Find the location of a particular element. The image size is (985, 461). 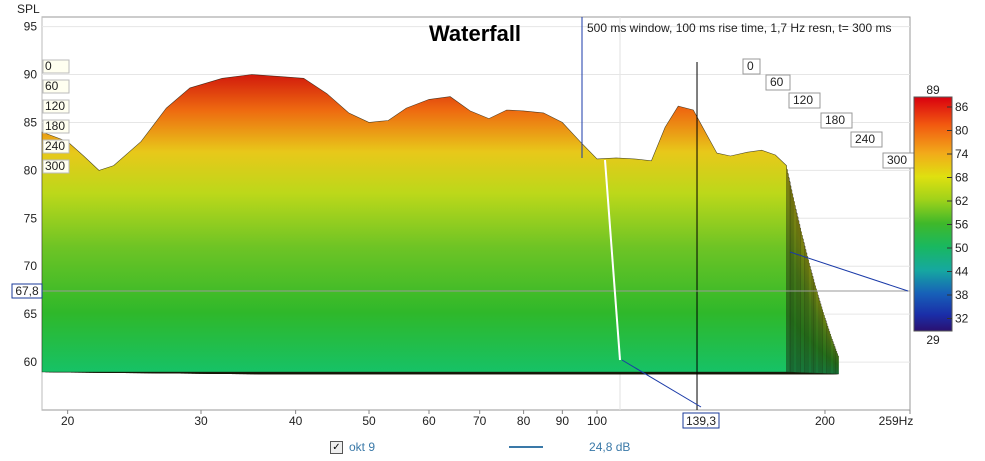

colorbar-tick-label: 80 is located at coordinates (962, 131).